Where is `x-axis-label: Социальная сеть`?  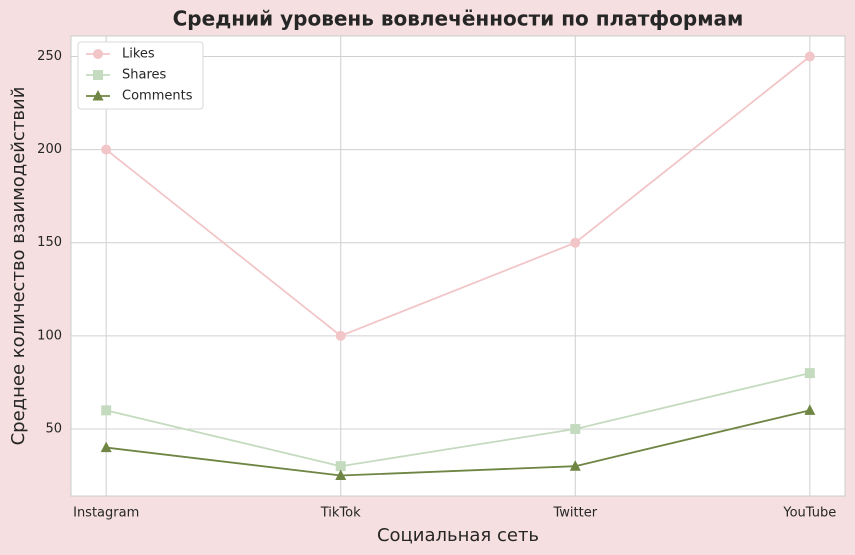 x-axis-label: Социальная сеть is located at coordinates (458, 535).